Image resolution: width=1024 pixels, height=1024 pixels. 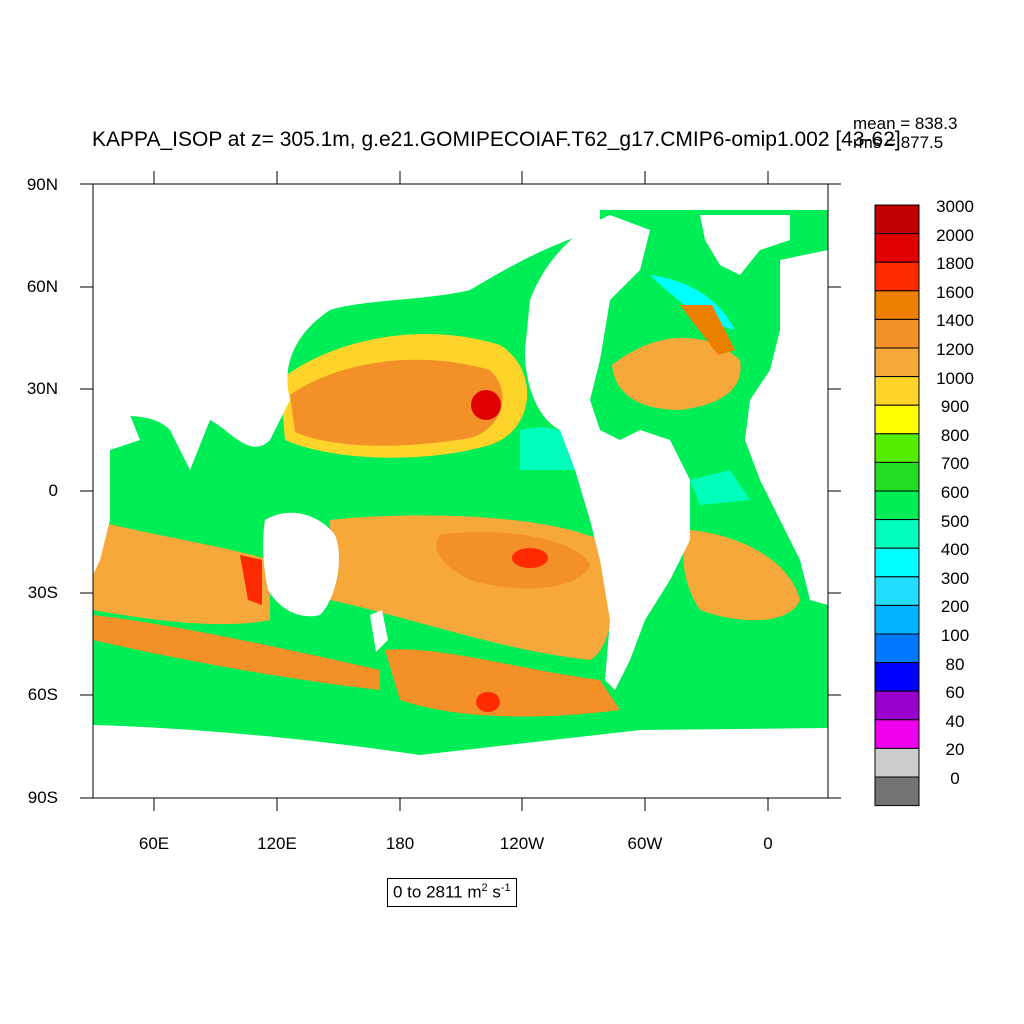 What do you see at coordinates (42, 592) in the screenshot?
I see `lat-label-30s: 30S` at bounding box center [42, 592].